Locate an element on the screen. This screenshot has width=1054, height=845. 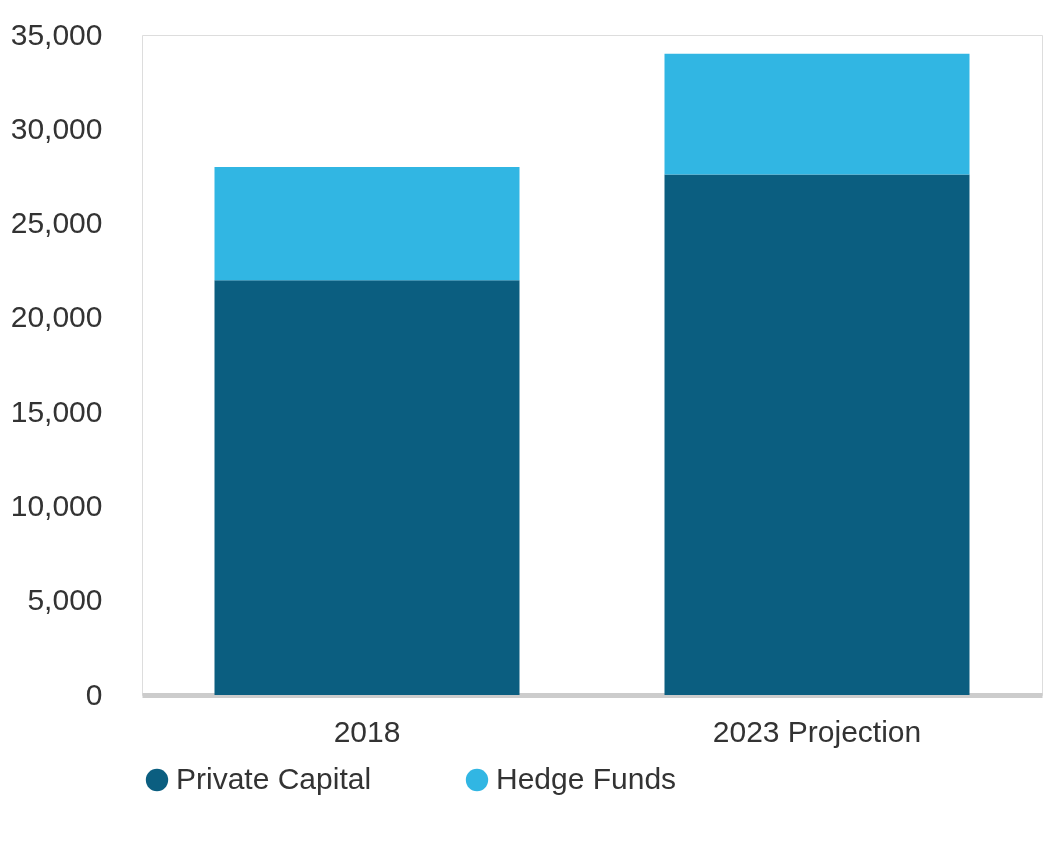
y-tick-label: 25,000 is located at coordinates (56, 223).